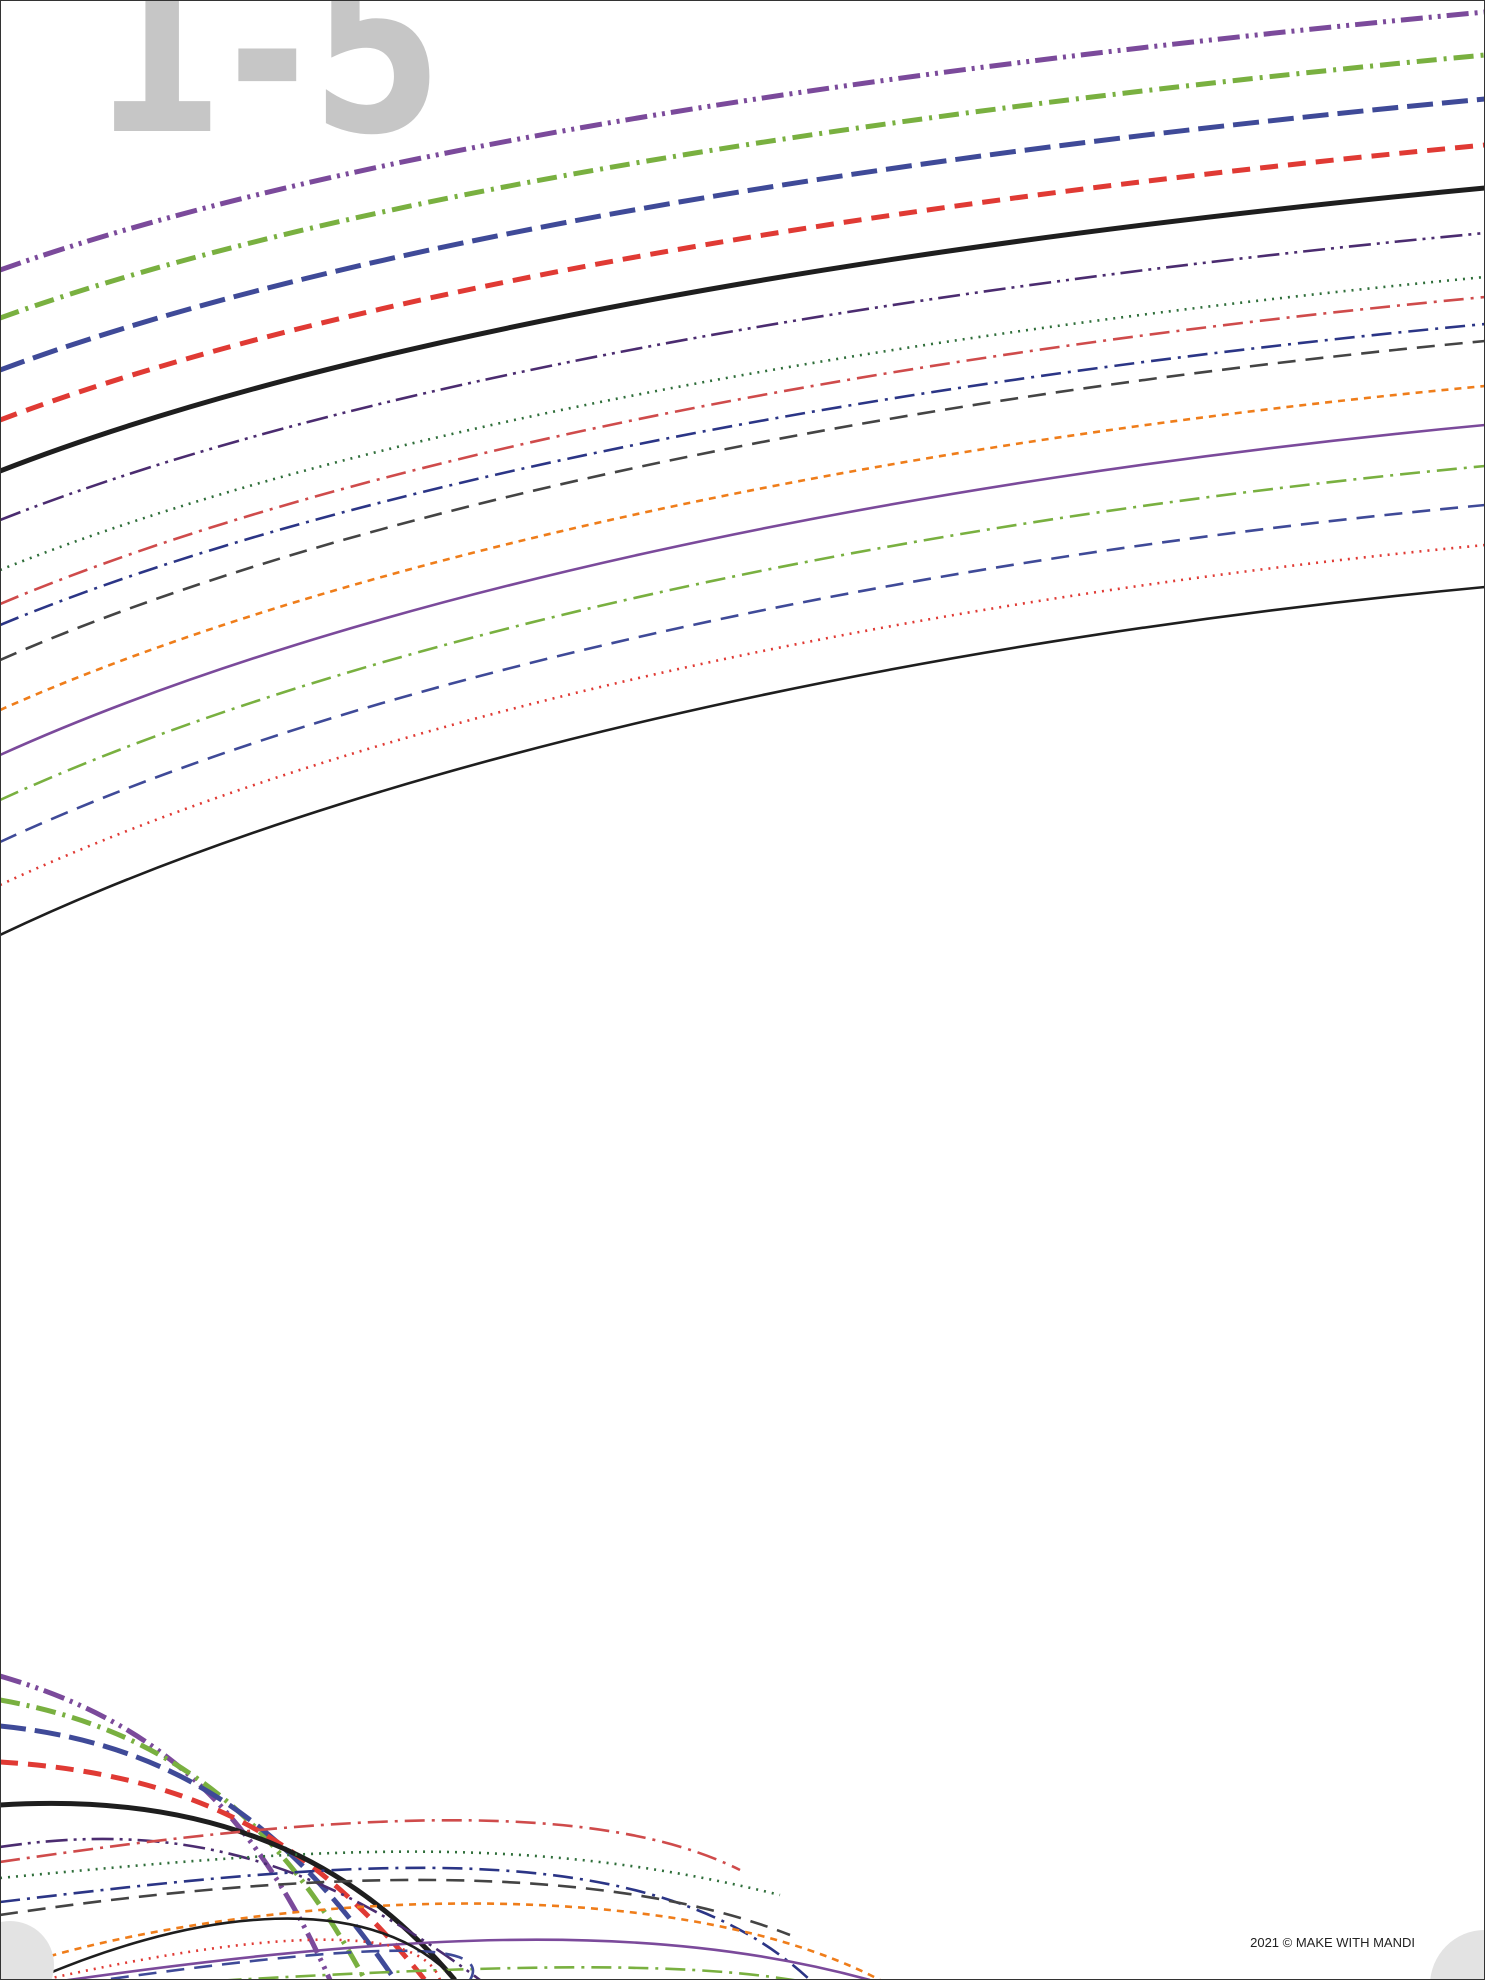 This screenshot has width=1485, height=1980. I want to click on size-5-line-lower, so click(228, 1890).